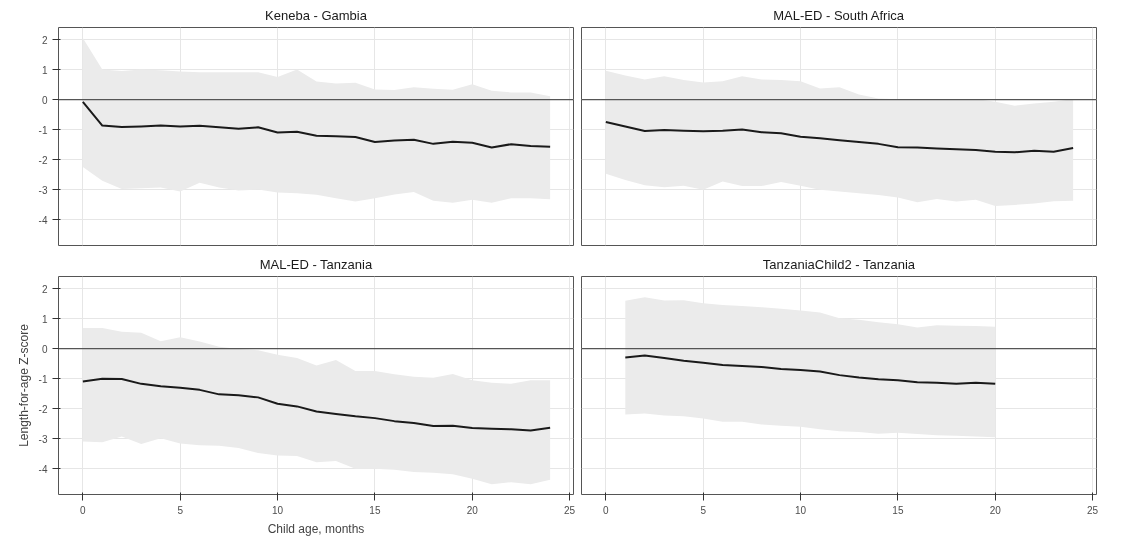  I want to click on chart-title: MAL-ED - South Africa, so click(839, 15).